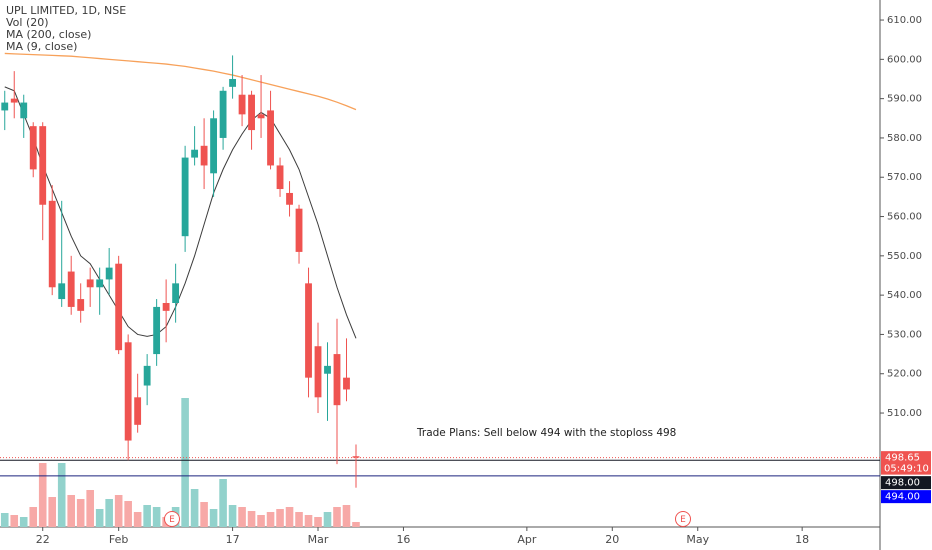 The height and width of the screenshot is (550, 932). What do you see at coordinates (172, 519) in the screenshot?
I see `event-marker` at bounding box center [172, 519].